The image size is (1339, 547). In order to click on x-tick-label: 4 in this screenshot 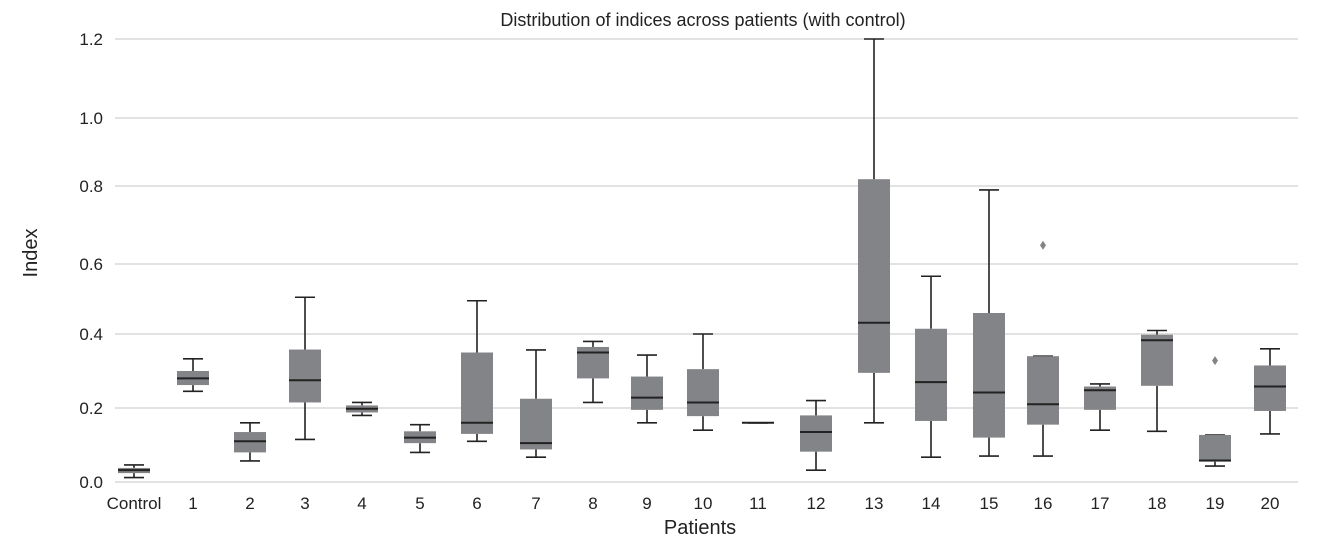, I will do `click(361, 503)`.